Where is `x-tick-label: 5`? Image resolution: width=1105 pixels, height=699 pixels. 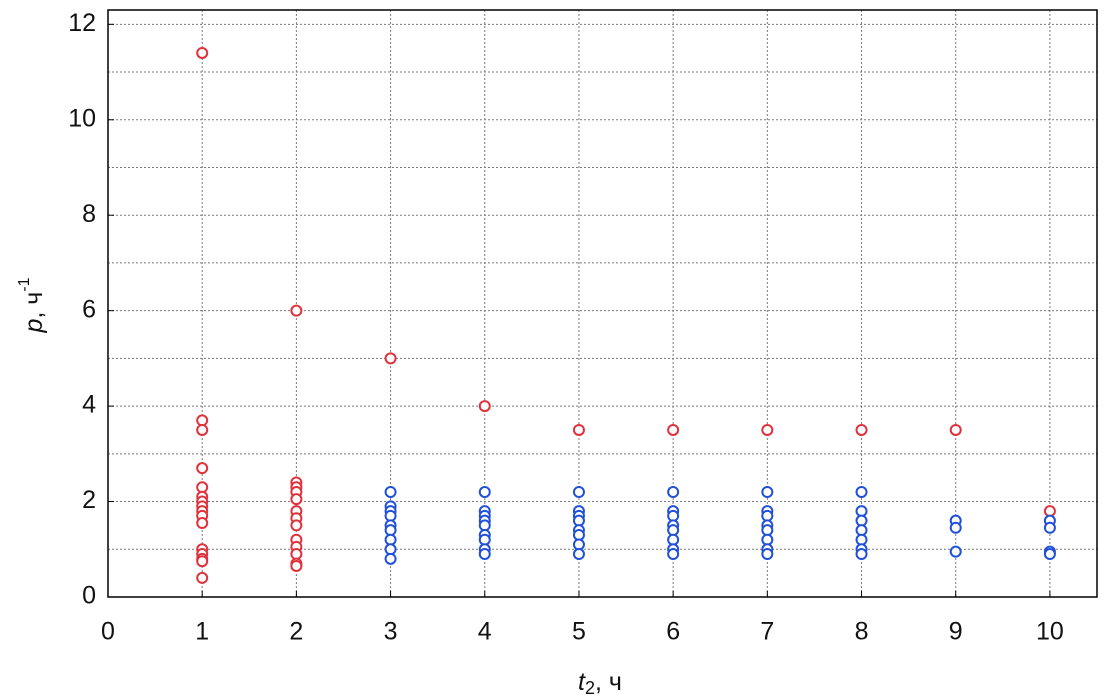
x-tick-label: 5 is located at coordinates (579, 632).